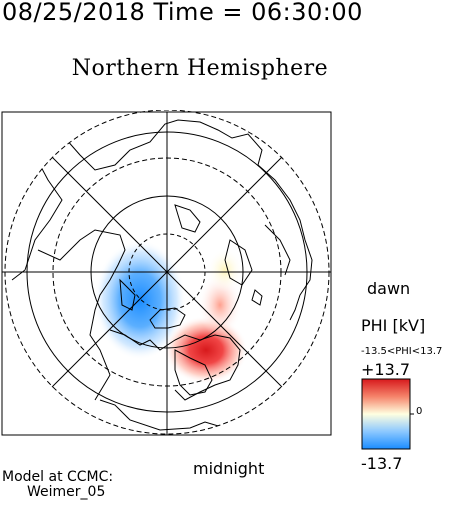  Describe the element at coordinates (386, 369) in the screenshot. I see `colorbar-max-label: +13.7` at that location.